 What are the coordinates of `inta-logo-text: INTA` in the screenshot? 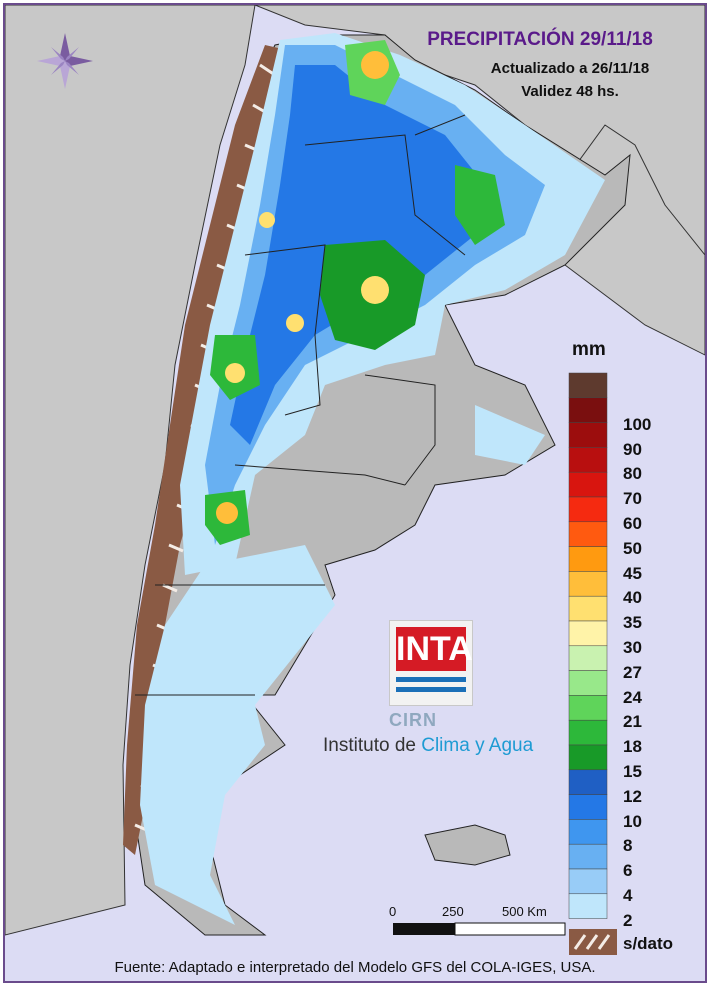 It's located at (434, 649).